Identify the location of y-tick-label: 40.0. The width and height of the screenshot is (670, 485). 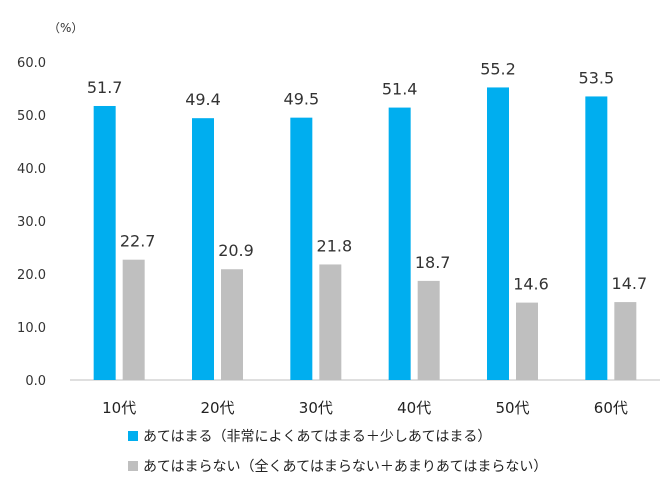
(31, 169).